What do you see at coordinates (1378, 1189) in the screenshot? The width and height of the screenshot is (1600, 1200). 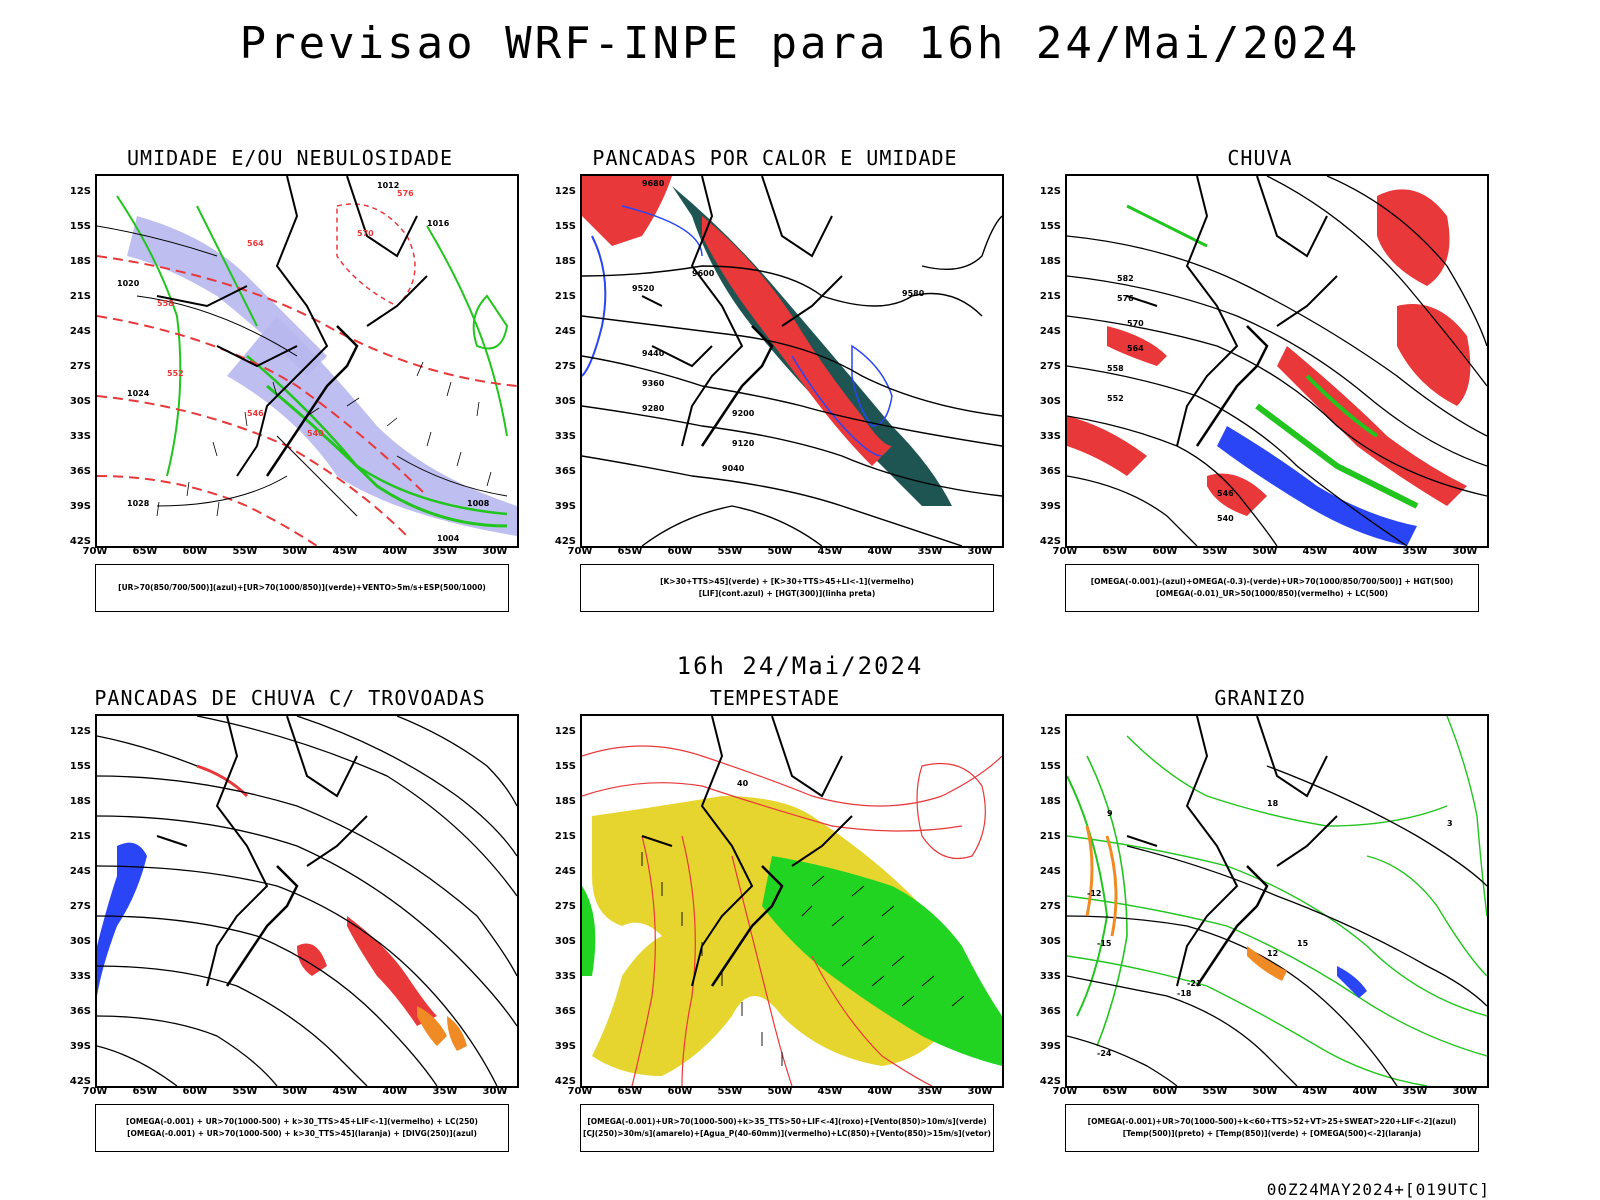 I see `run-timestamp: 00Z24MAY2024+[019UTC]` at bounding box center [1378, 1189].